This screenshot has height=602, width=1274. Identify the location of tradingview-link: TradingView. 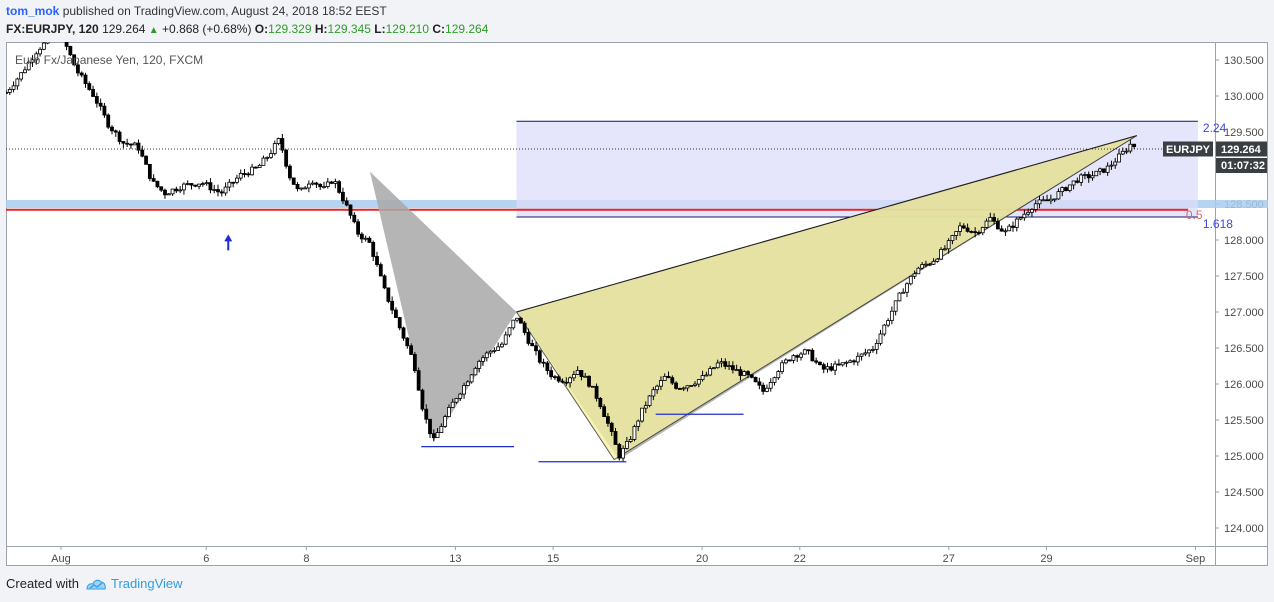
(134, 583).